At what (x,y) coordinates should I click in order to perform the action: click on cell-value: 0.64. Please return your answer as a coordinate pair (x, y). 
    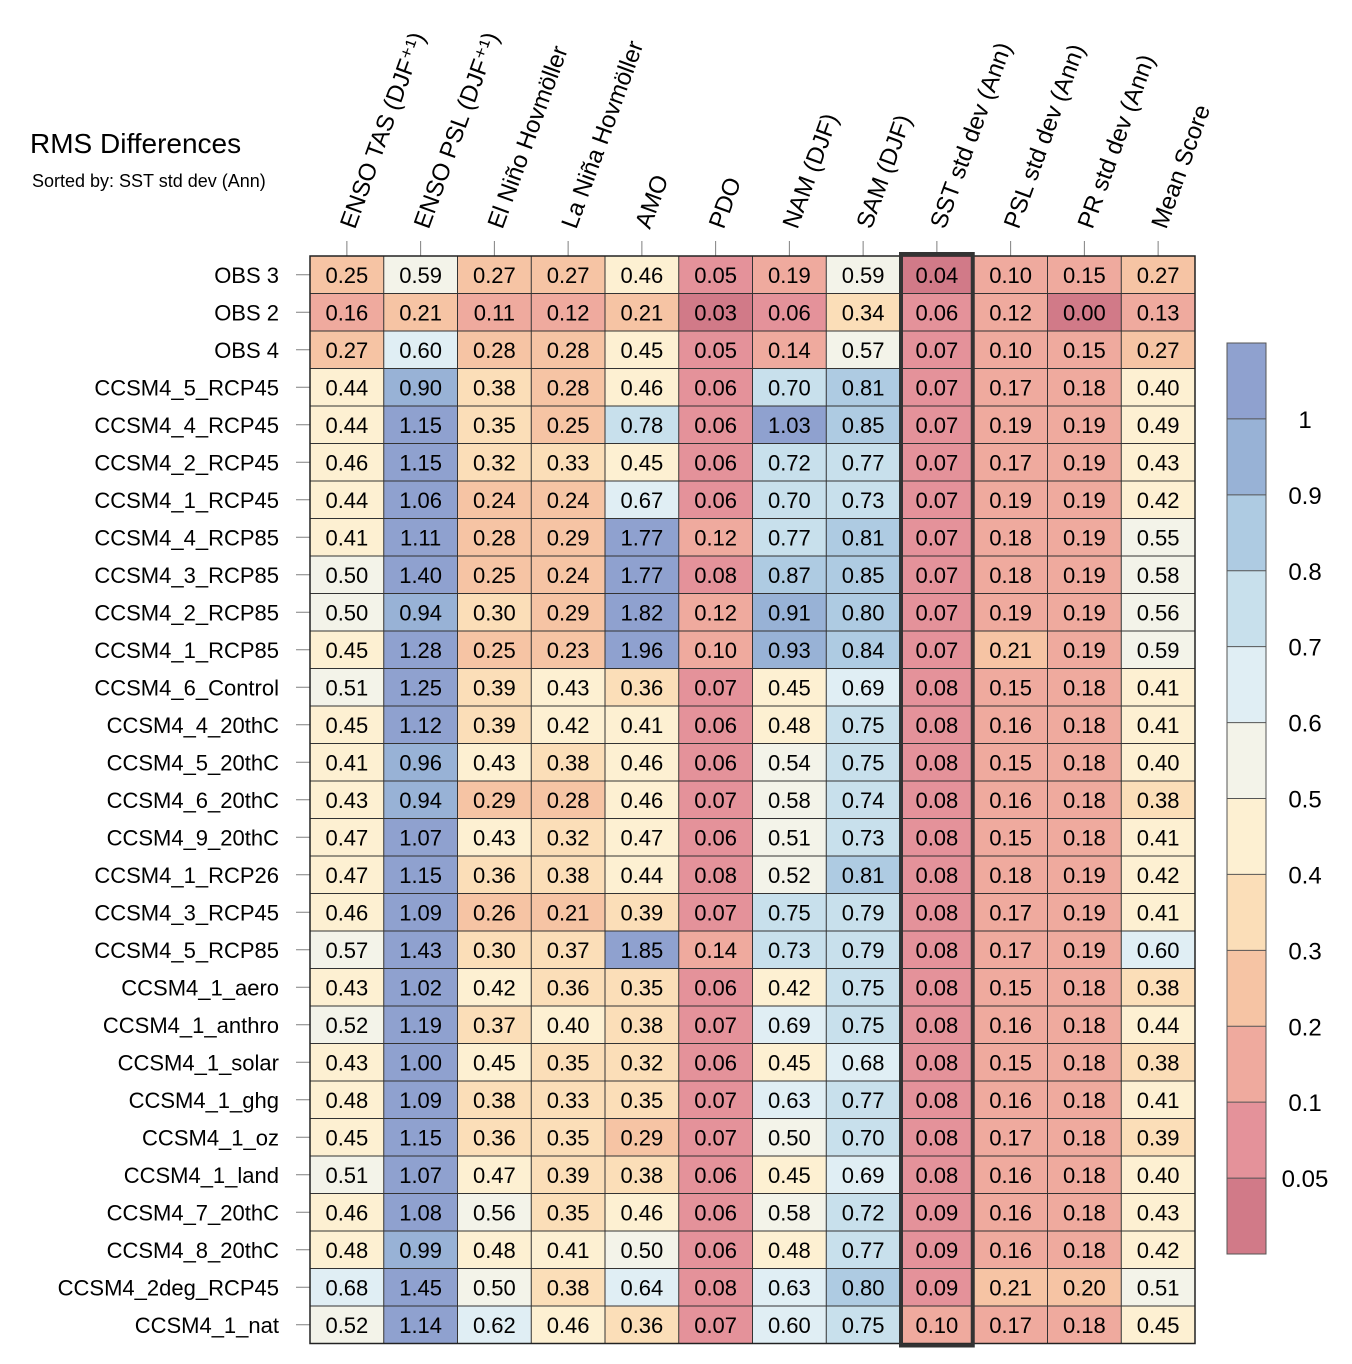
    Looking at the image, I should click on (641, 1287).